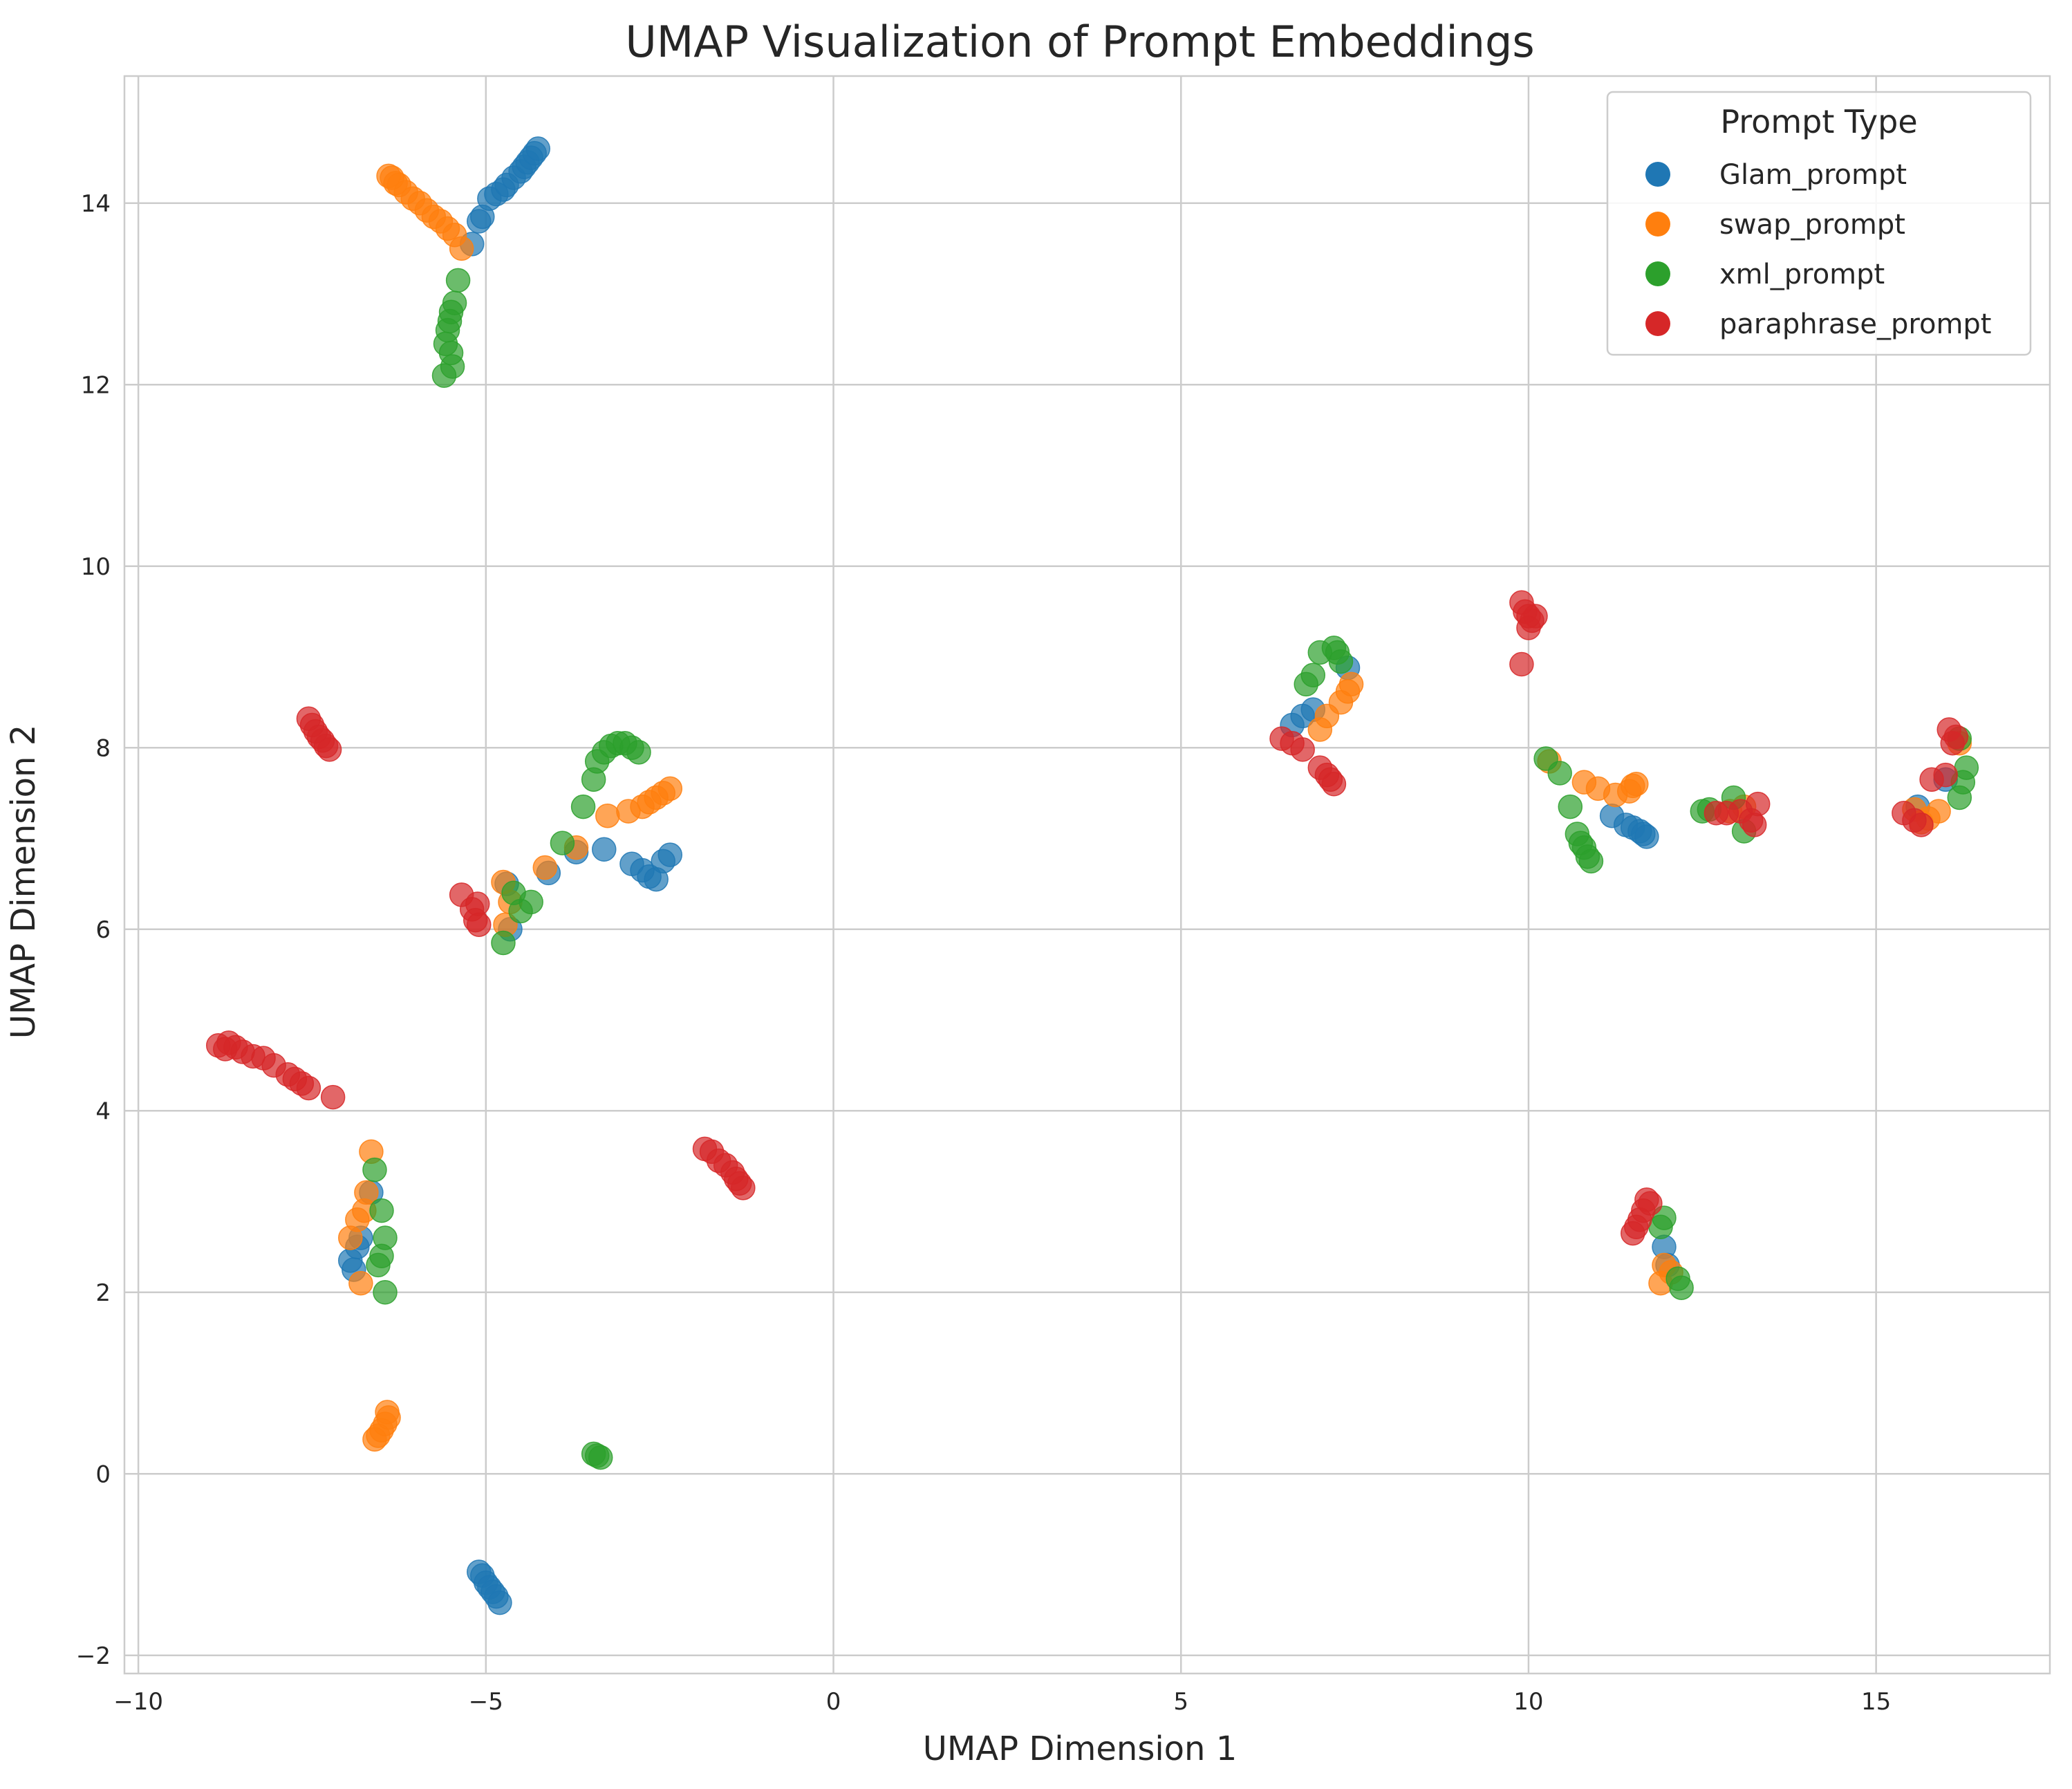 This screenshot has width=2072, height=1789. I want to click on chart-title: UMAP Visualization of Prompt Embeddings, so click(1079, 42).